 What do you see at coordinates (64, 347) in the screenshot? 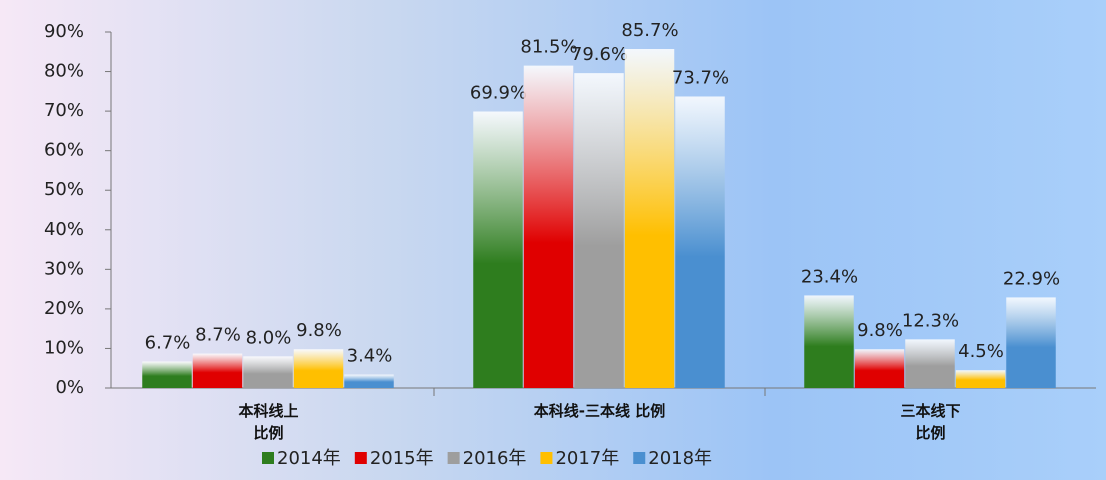
I see `y-tick-label: 10%` at bounding box center [64, 347].